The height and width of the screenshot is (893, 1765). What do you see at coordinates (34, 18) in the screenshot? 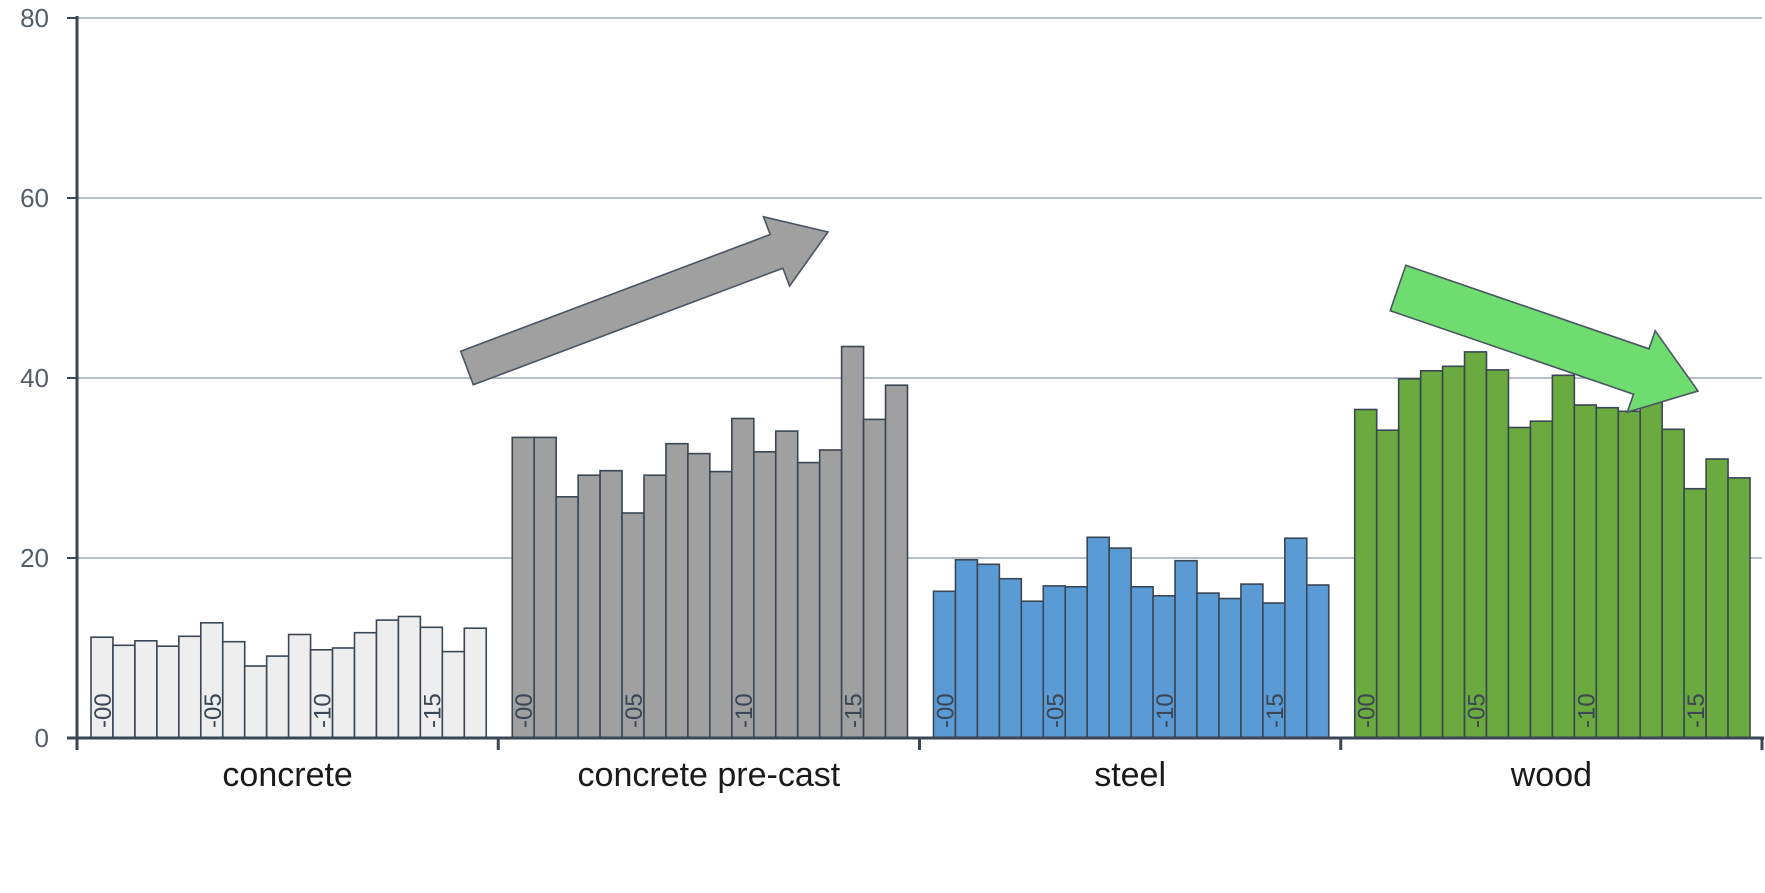
I see `y-tick-label: 80` at bounding box center [34, 18].